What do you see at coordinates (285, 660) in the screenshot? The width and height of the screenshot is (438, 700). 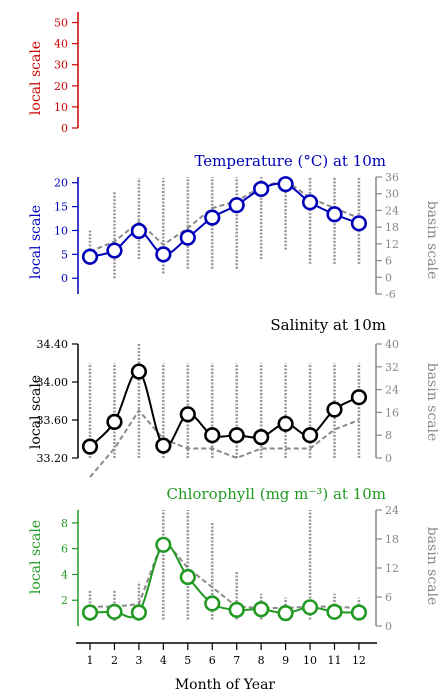 I see `x-tick-label: 9` at bounding box center [285, 660].